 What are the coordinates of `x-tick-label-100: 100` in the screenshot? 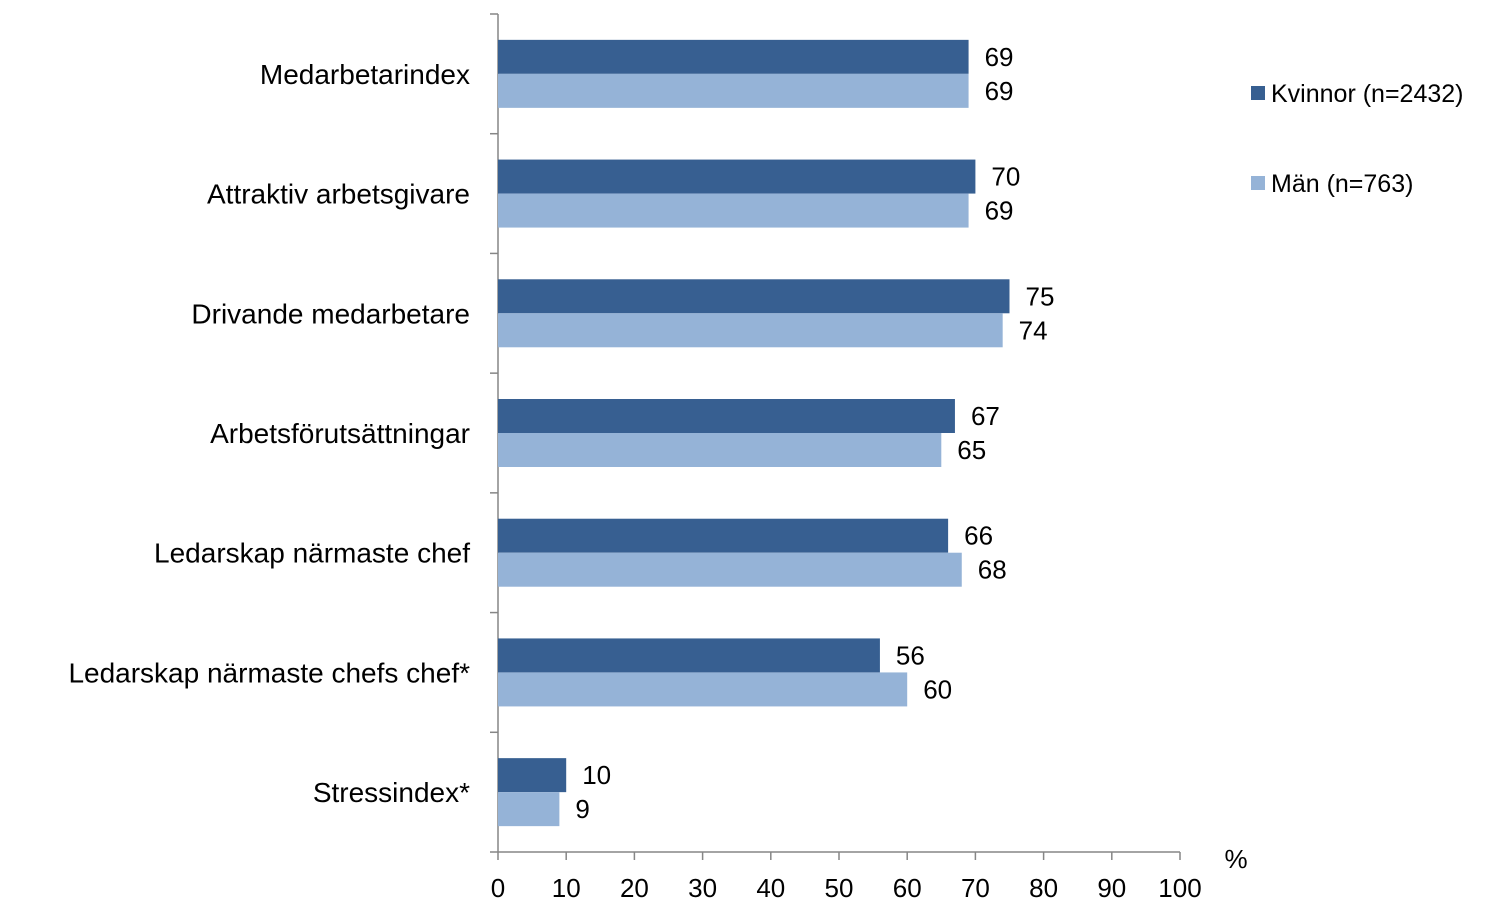 It's located at (1179, 886).